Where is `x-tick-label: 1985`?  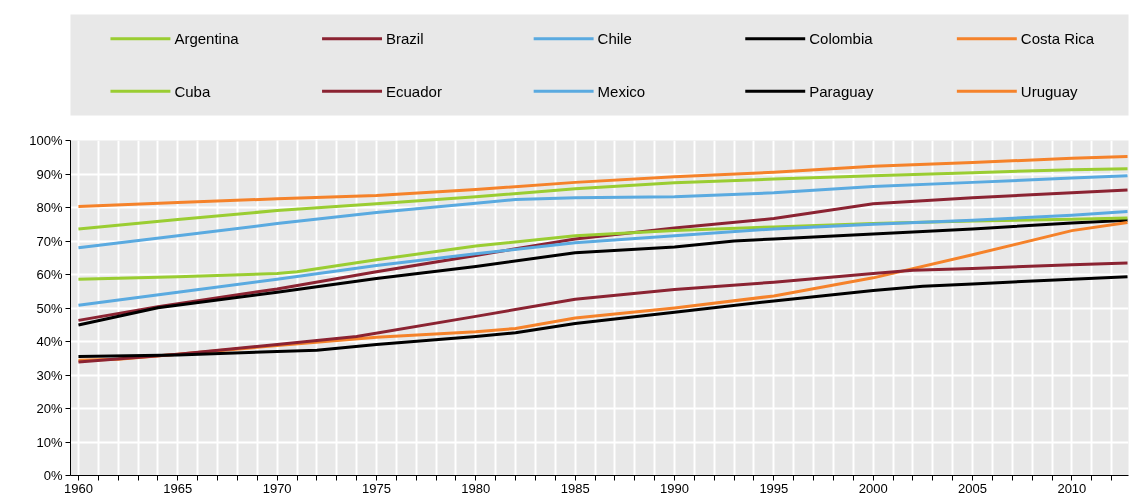
x-tick-label: 1985 is located at coordinates (575, 488).